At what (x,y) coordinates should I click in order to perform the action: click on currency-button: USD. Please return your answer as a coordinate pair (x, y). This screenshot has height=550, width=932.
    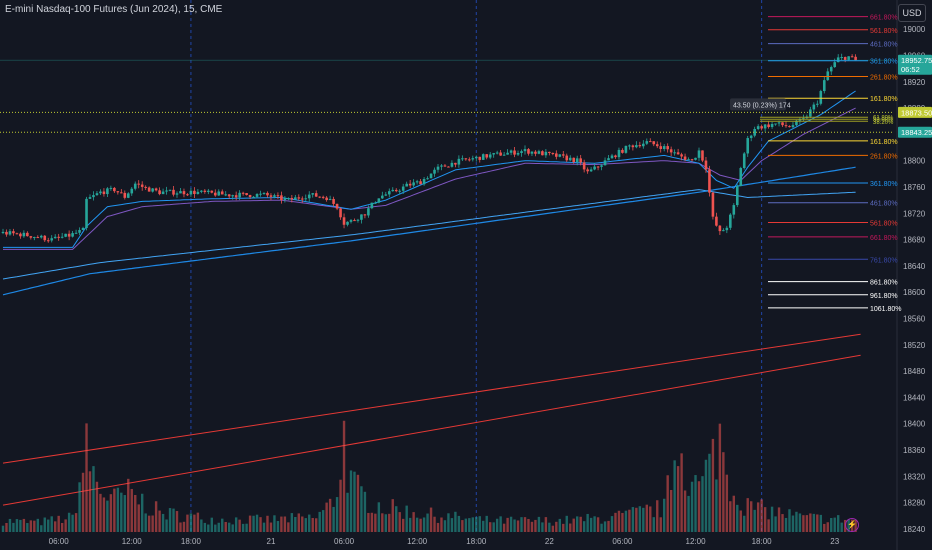
    Looking at the image, I should click on (912, 13).